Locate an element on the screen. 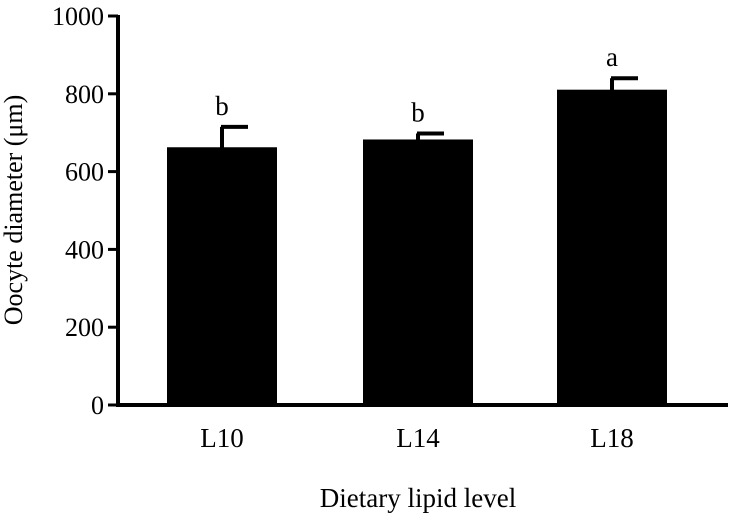 The image size is (752, 521). x-tick-label-l18: L18 is located at coordinates (612, 438).